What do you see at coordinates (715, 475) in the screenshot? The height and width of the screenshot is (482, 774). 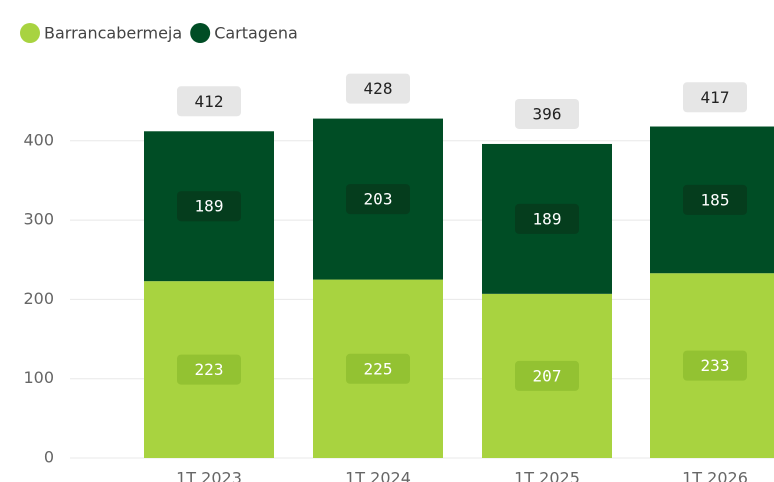 I see `x-tick-label: 1T 2026` at bounding box center [715, 475].